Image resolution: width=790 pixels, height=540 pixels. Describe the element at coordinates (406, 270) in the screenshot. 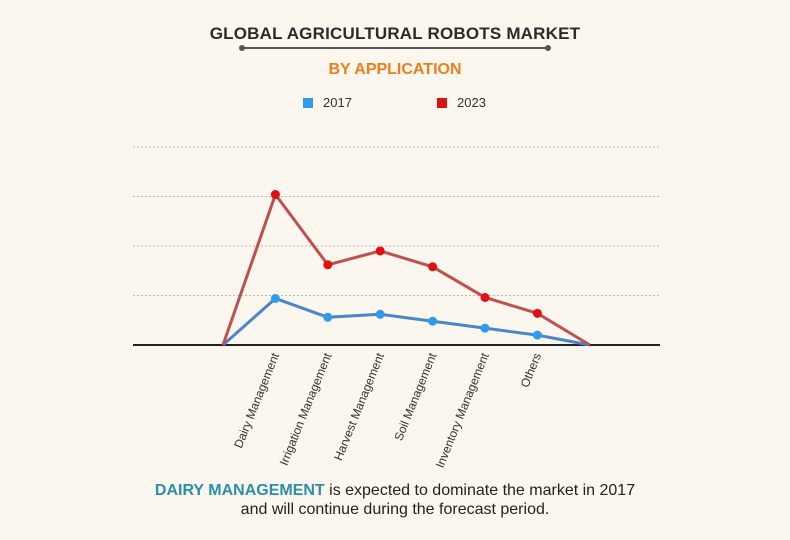

I see `series-line-2023` at that location.